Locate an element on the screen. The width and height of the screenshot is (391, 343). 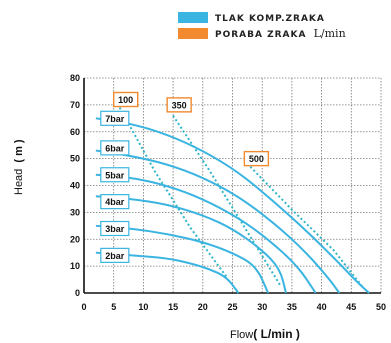
air-label-100: 100 is located at coordinates (125, 100).